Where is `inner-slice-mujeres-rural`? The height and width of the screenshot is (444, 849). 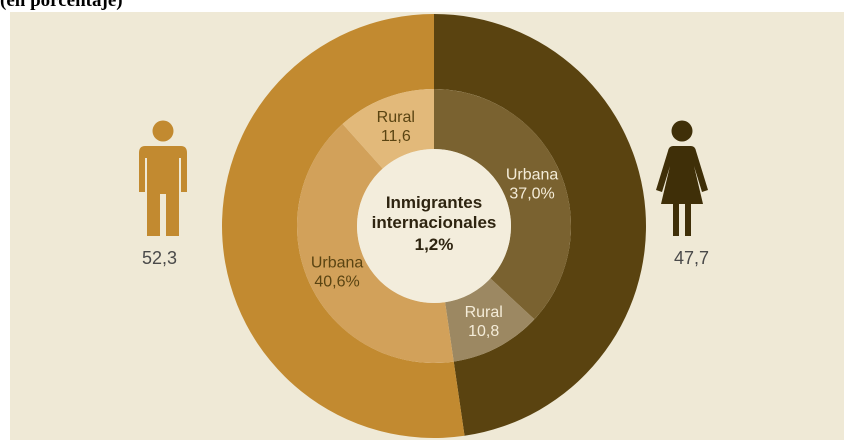
inner-slice-mujeres-rural is located at coordinates (490, 320).